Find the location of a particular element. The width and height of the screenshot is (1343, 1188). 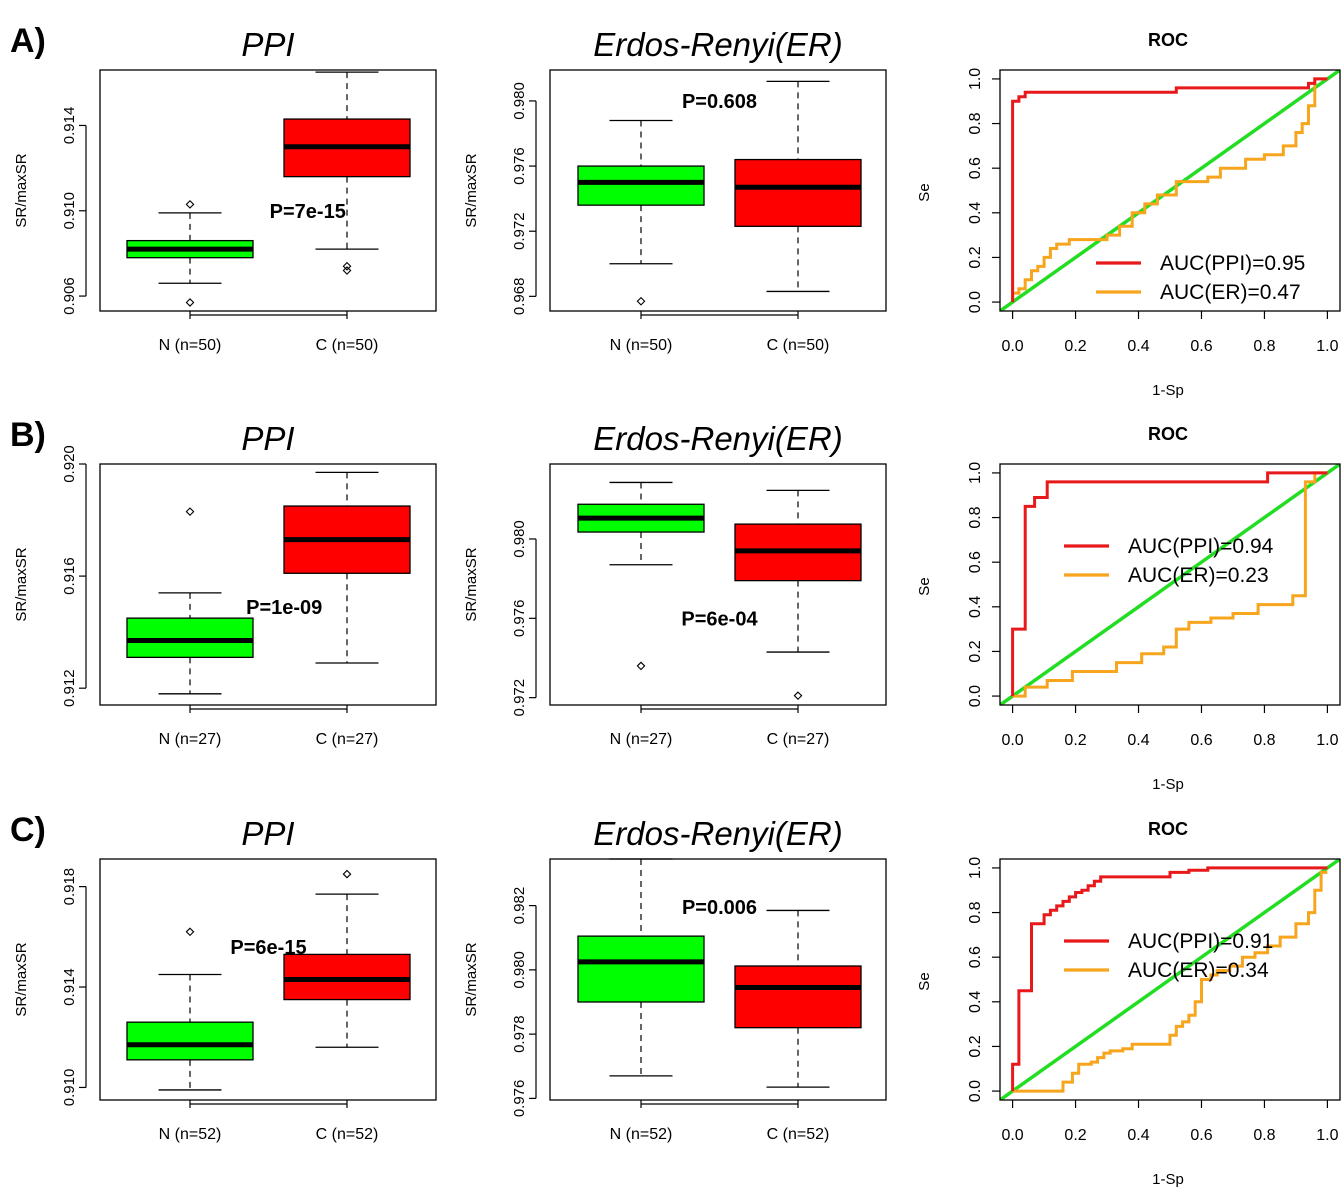

legend-entry: AUC(ER)=0.23 is located at coordinates (1198, 575).